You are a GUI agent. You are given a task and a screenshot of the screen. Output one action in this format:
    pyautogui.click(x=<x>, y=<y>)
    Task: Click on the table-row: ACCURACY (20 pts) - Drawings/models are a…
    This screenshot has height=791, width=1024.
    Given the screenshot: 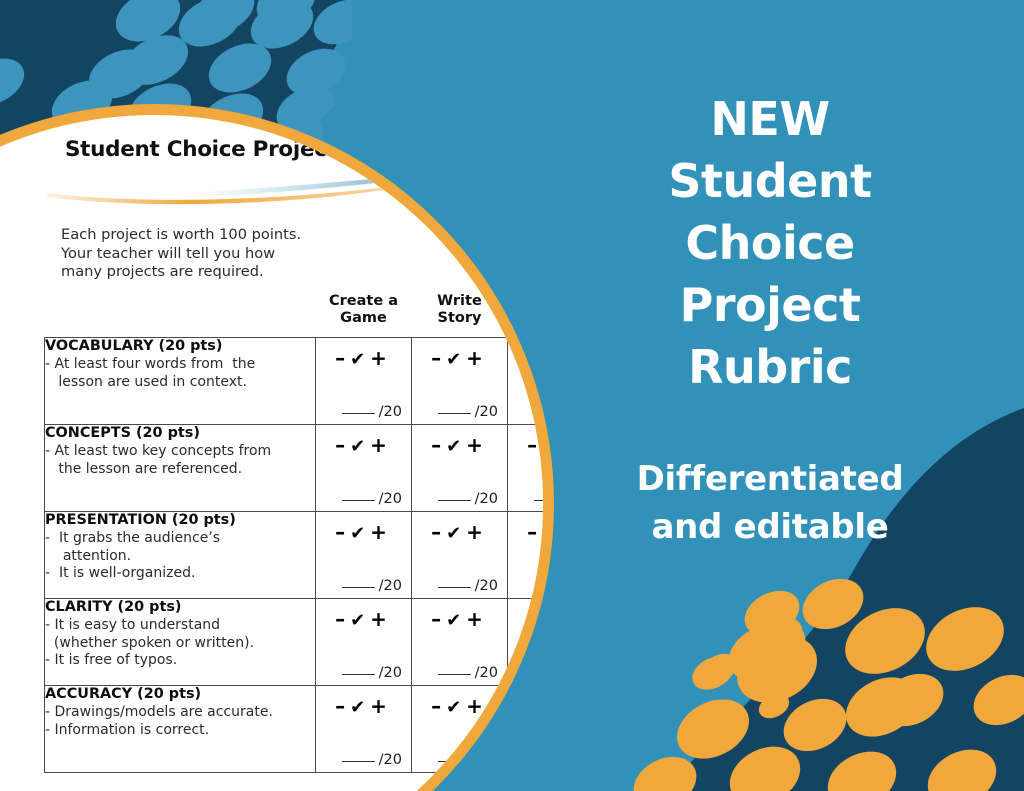 What is the action you would take?
    pyautogui.click(x=293, y=729)
    